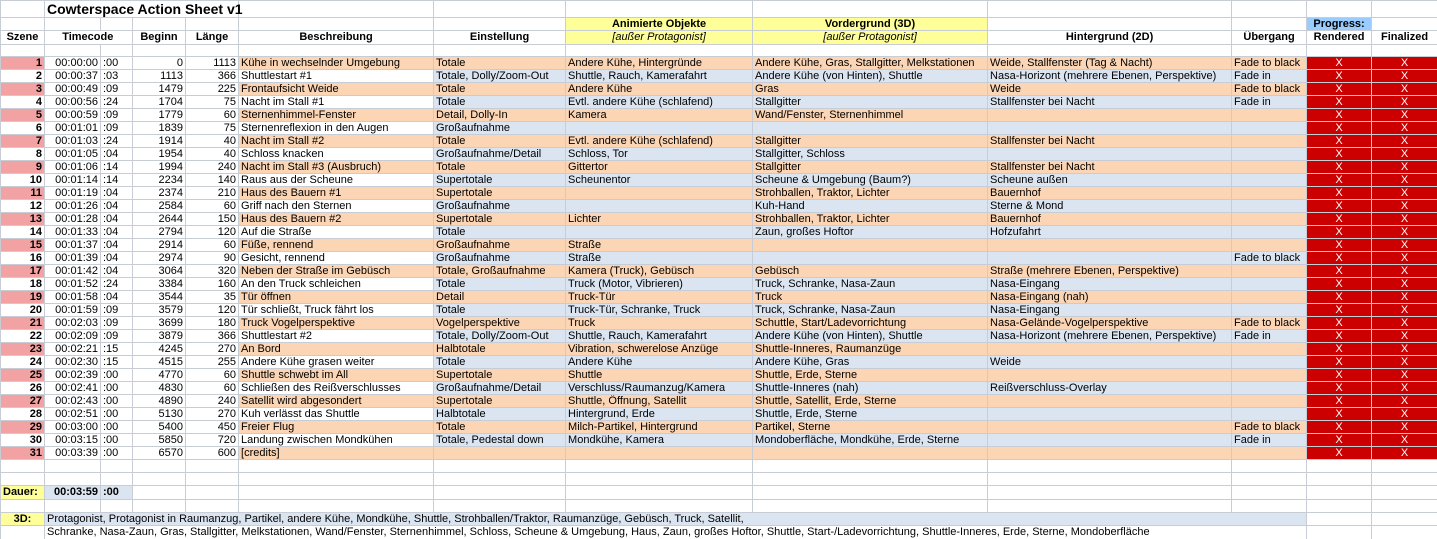 The height and width of the screenshot is (539, 1437). I want to click on duration-timecode: 00:03:59, so click(72, 492).